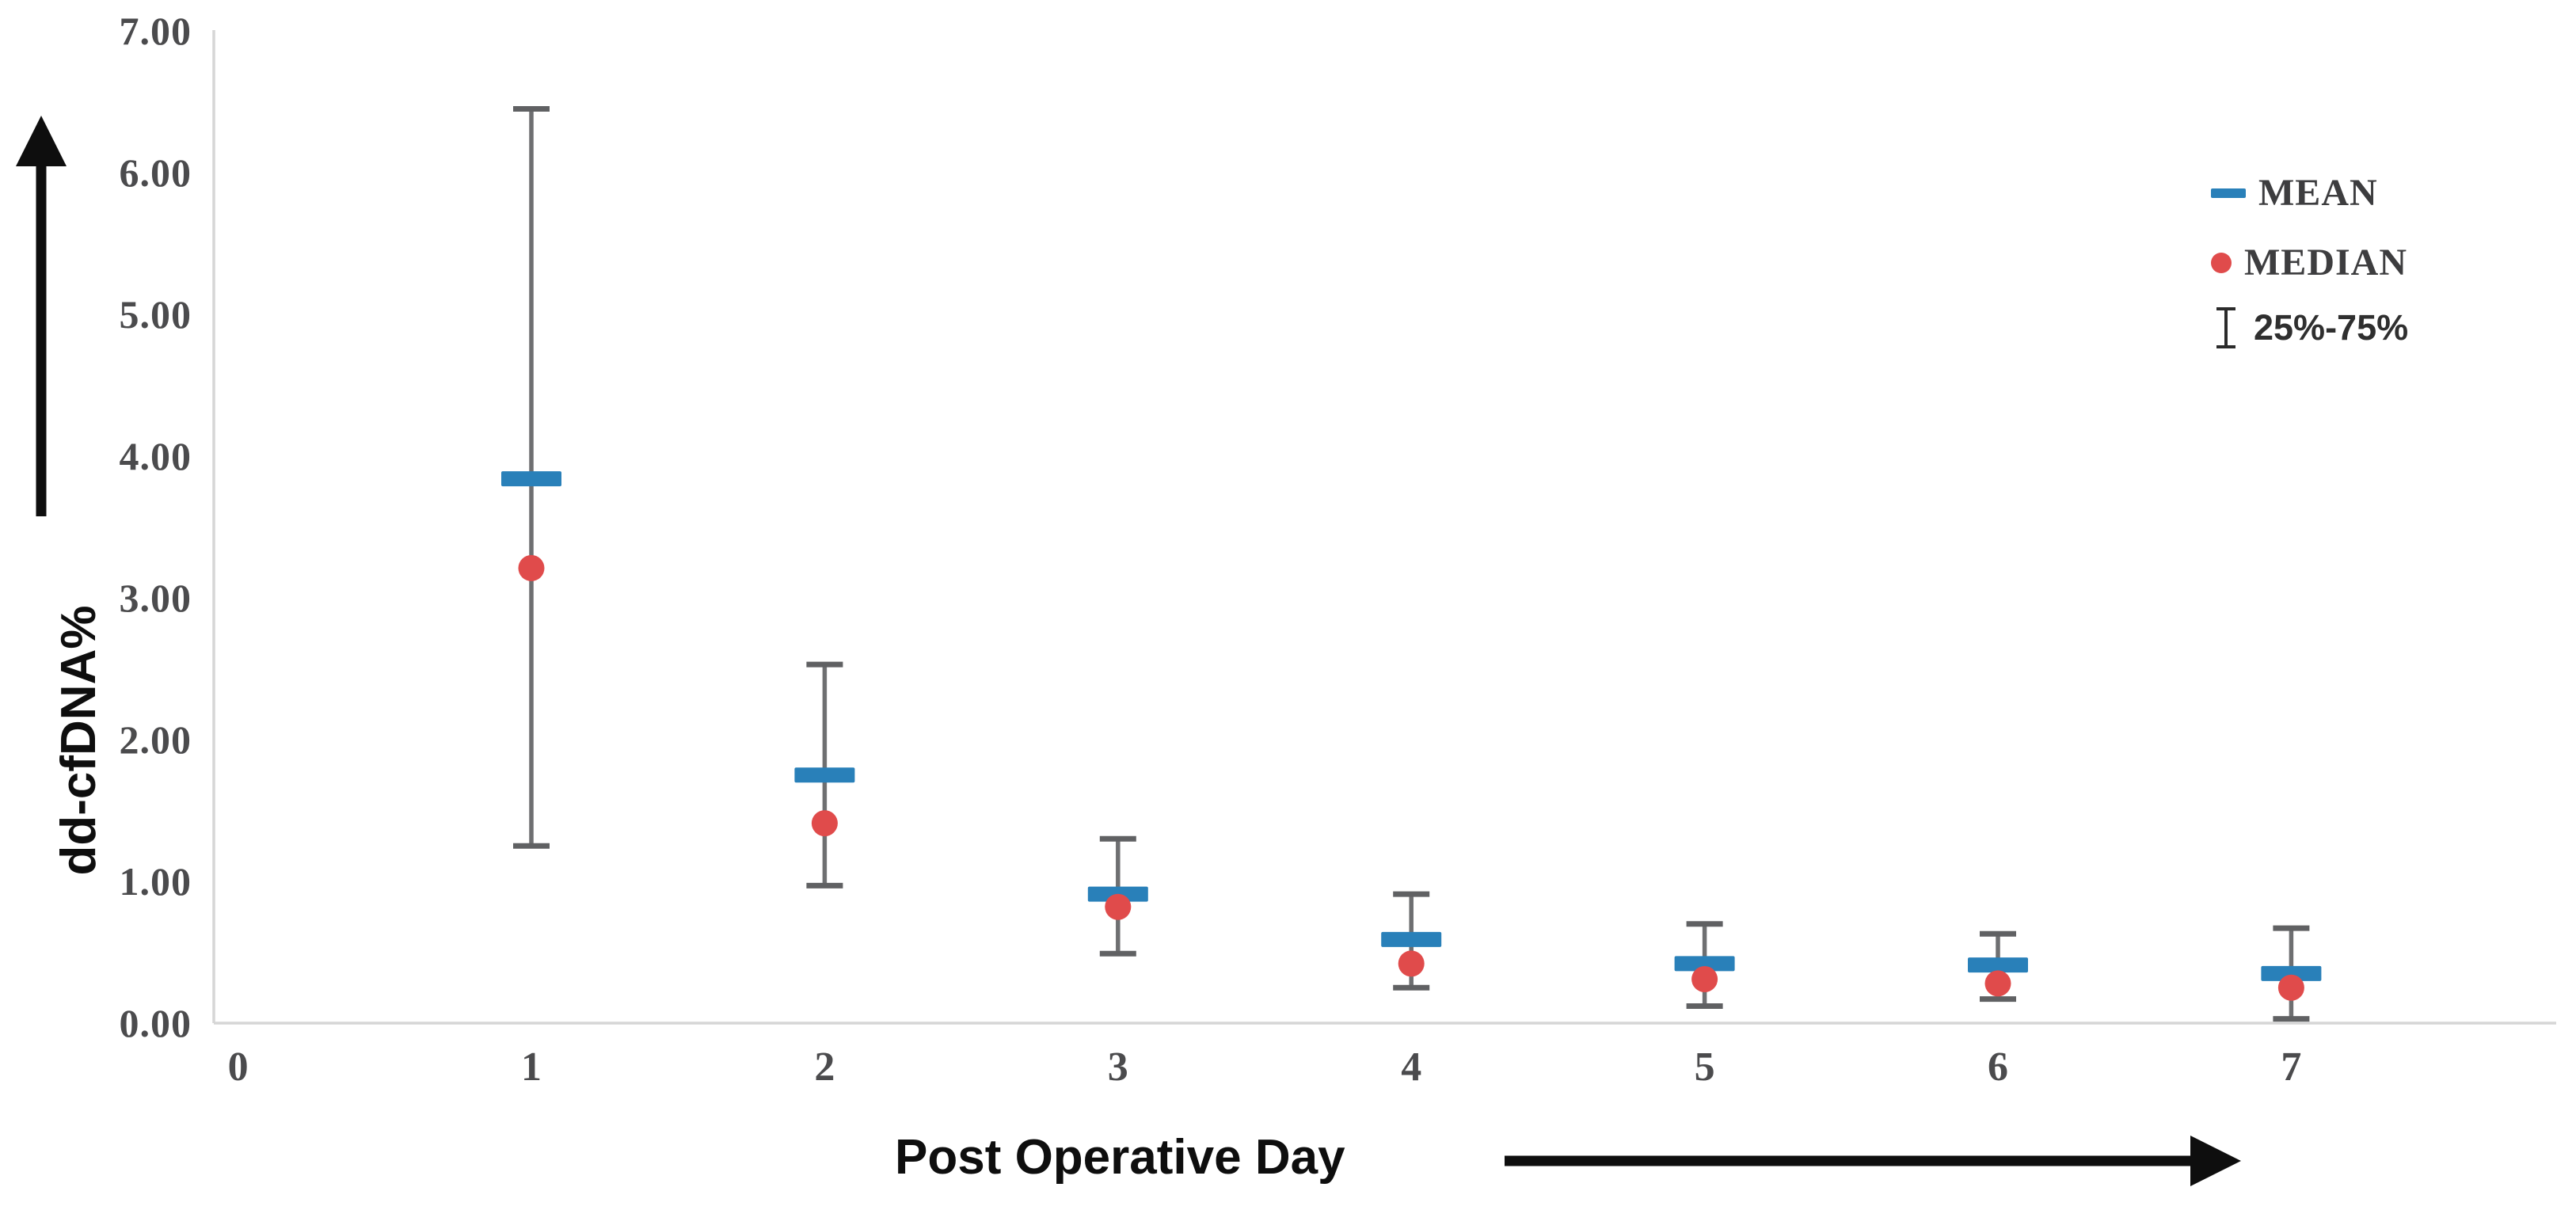 The width and height of the screenshot is (2576, 1210). Describe the element at coordinates (2228, 193) in the screenshot. I see `mean-dash-icon` at that location.